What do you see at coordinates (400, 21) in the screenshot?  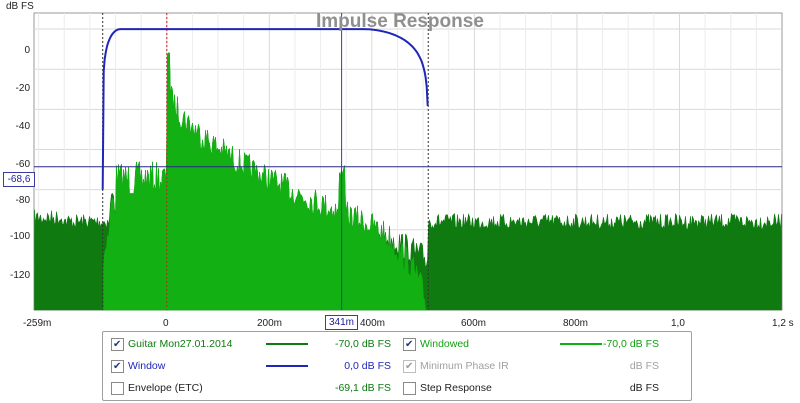 I see `chart-title: Impulse Response` at bounding box center [400, 21].